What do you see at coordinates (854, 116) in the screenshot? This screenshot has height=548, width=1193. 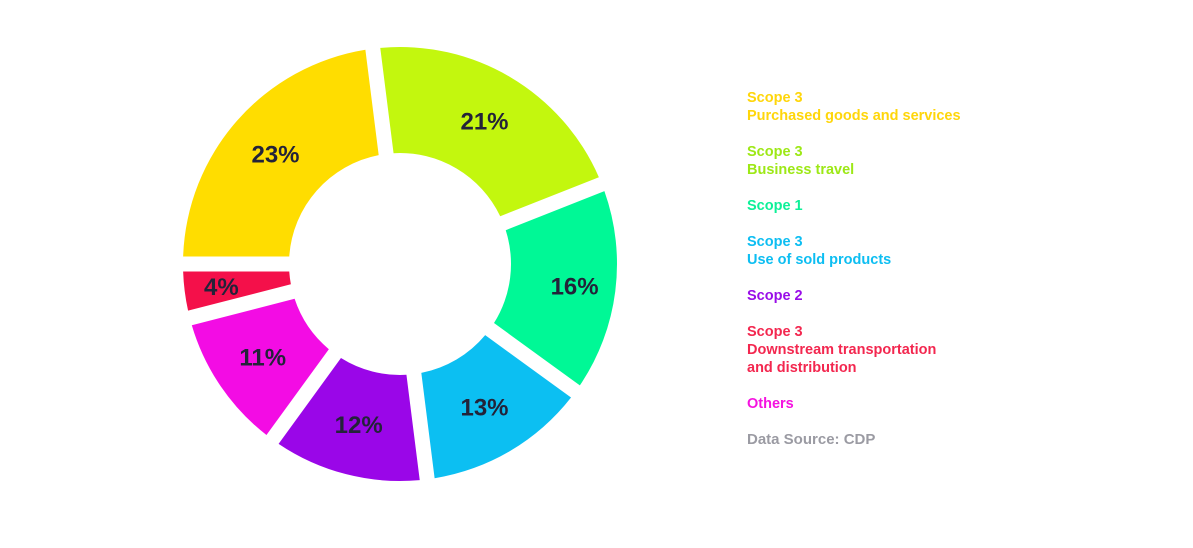 I see `legend-label: Purchased goods and services` at bounding box center [854, 116].